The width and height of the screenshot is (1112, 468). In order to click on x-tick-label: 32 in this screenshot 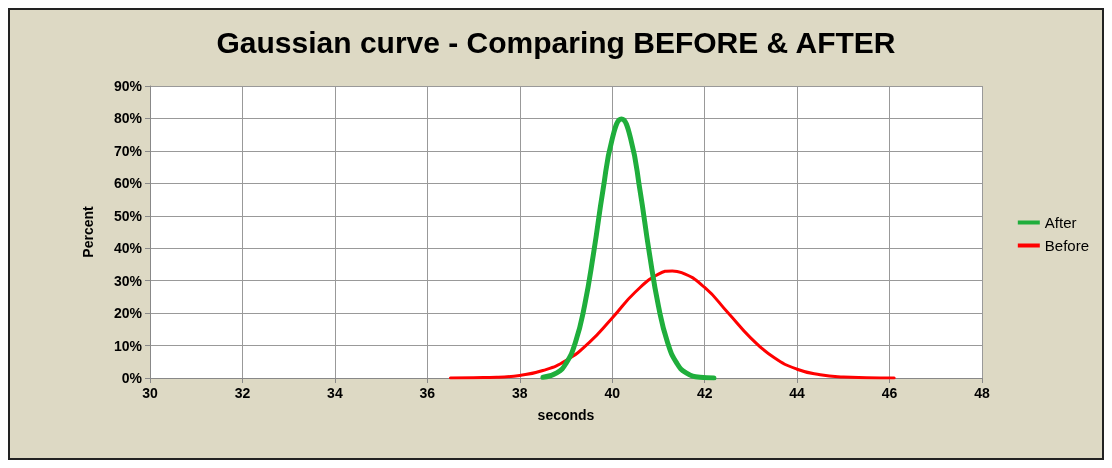, I will do `click(242, 393)`.